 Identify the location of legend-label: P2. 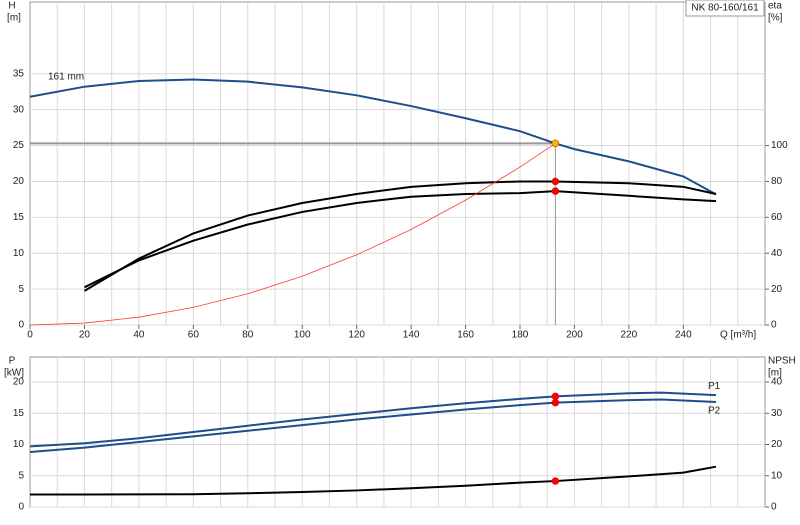
(714, 411).